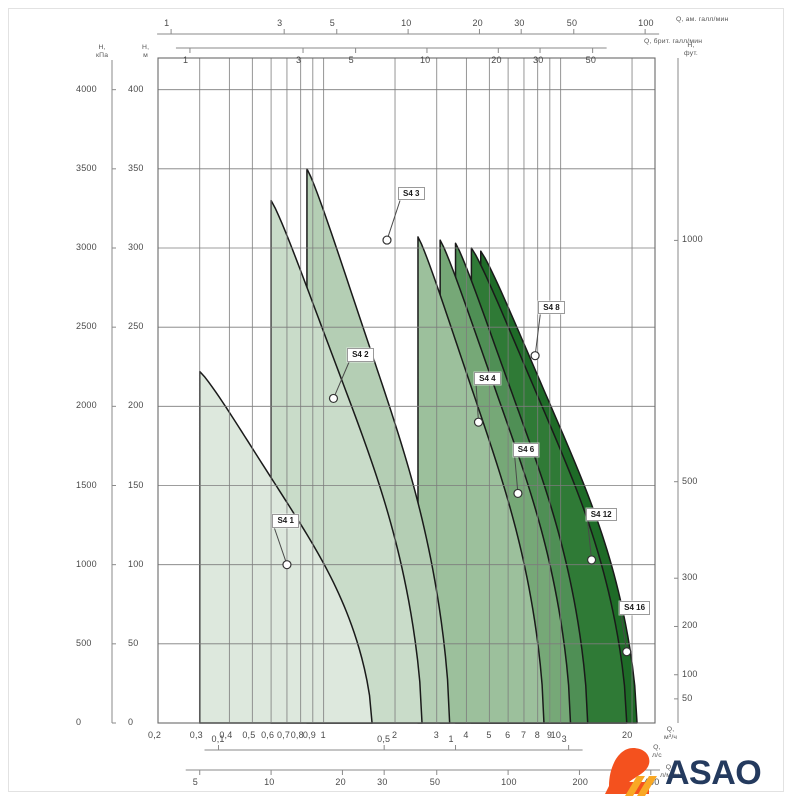  What do you see at coordinates (635, 608) in the screenshot?
I see `curve-label-s4-16: S4 16` at bounding box center [635, 608].